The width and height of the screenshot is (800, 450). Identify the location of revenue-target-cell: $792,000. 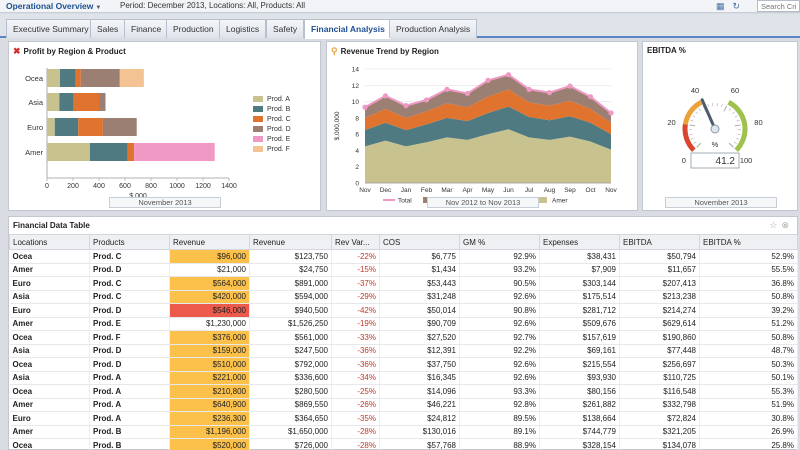
(290, 364).